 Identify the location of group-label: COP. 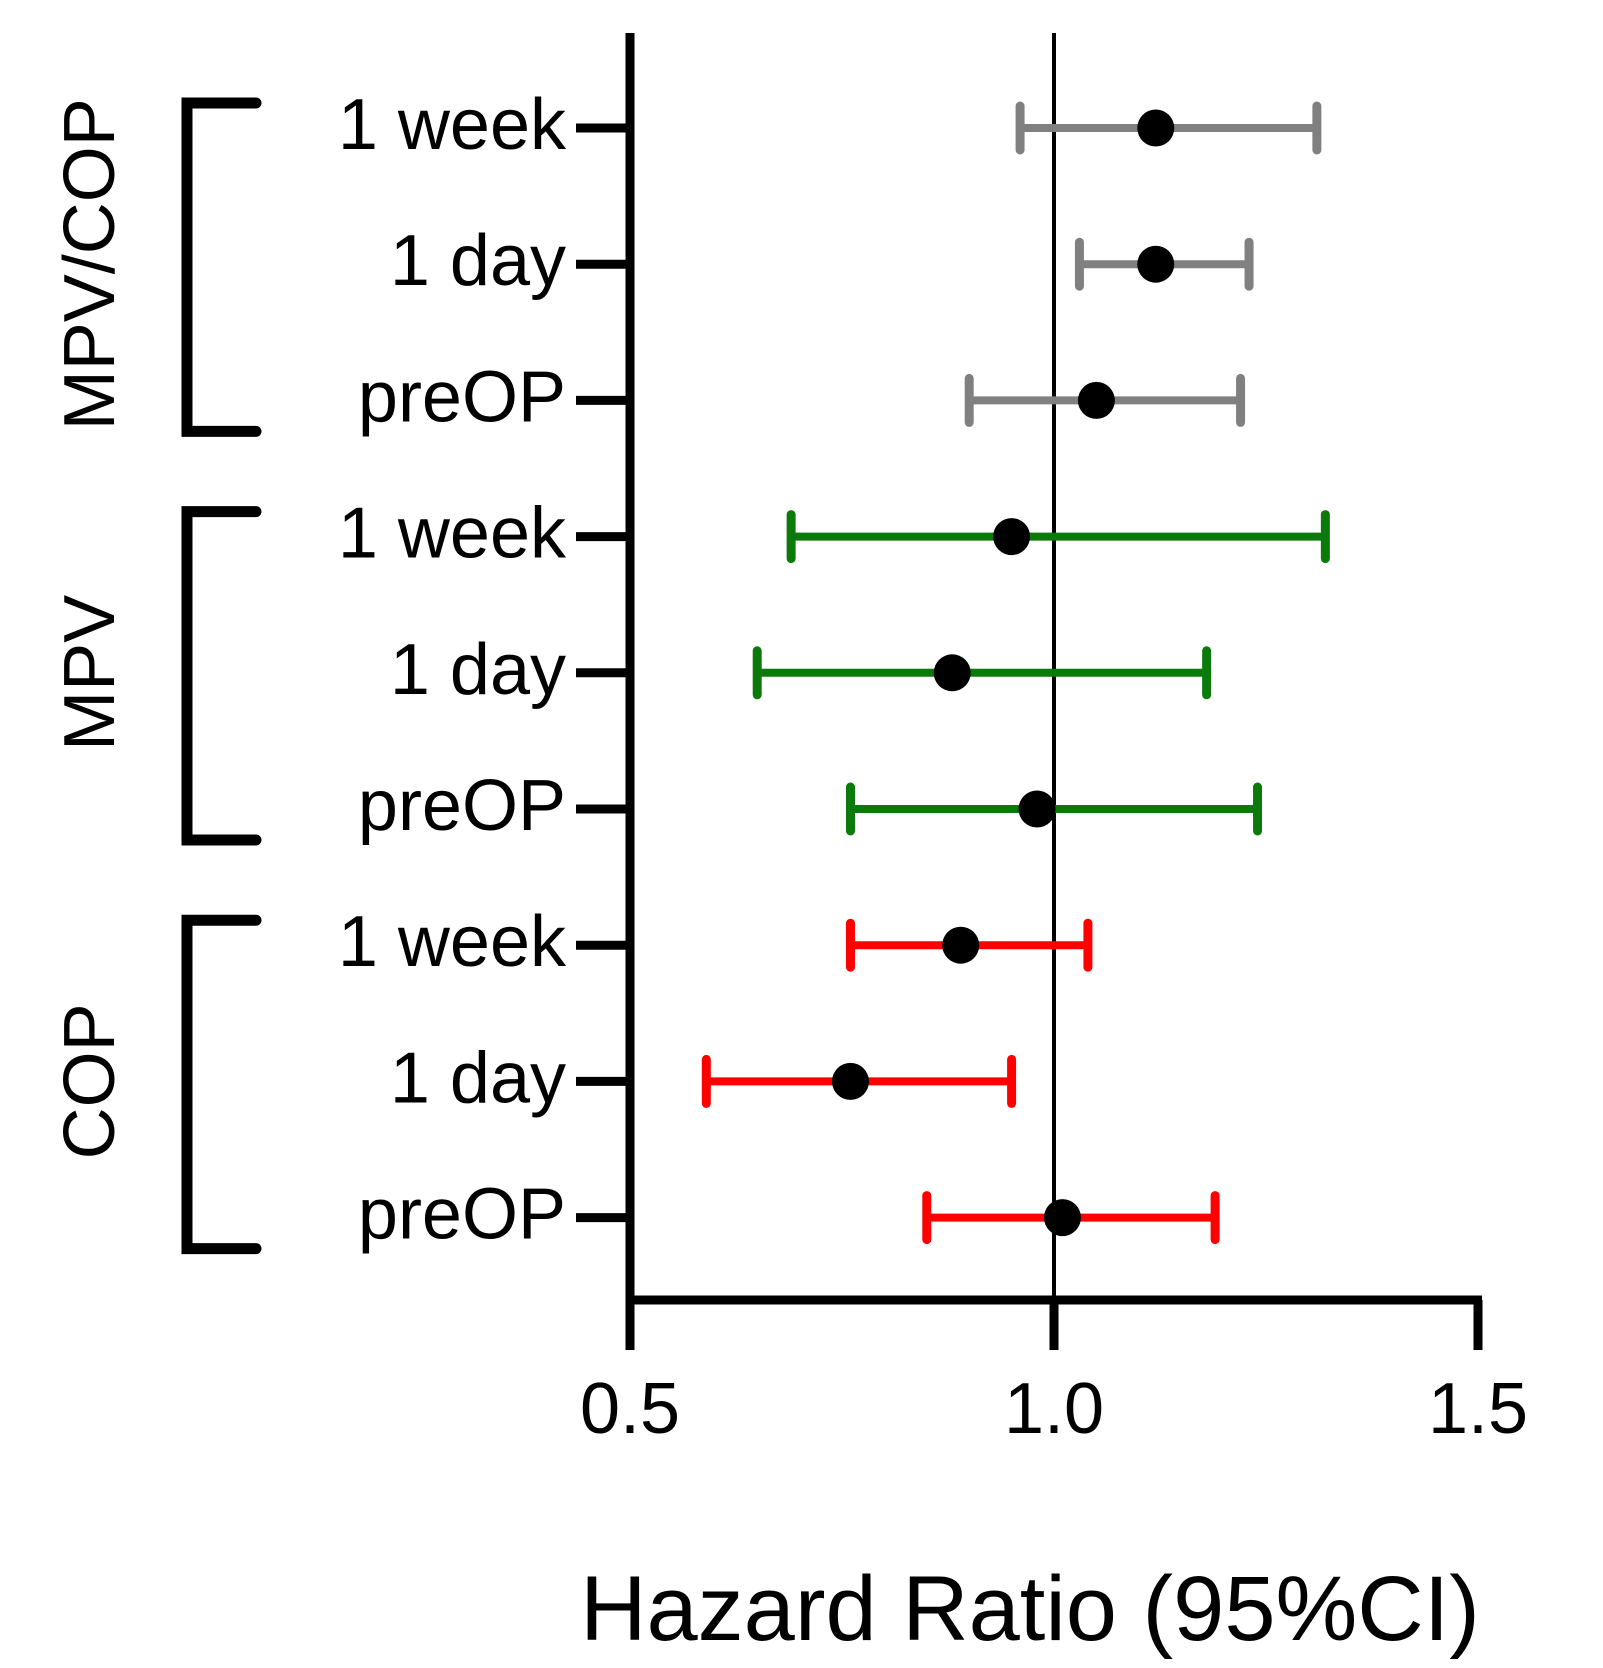
(90, 1081).